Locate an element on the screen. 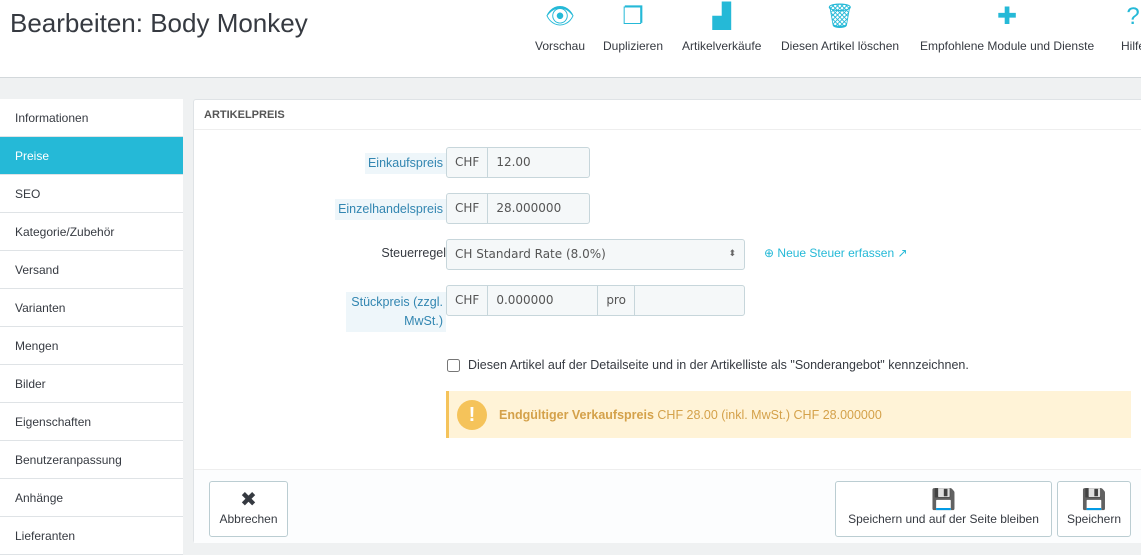  tax-rule-value: CH Standard Rate (8.0%) is located at coordinates (530, 254).